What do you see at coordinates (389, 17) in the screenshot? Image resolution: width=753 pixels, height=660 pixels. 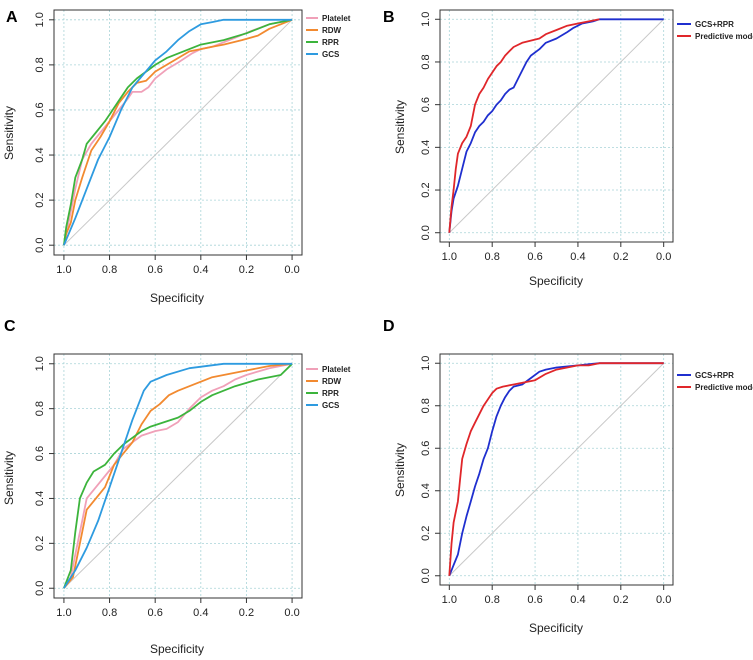 I see `panel-label: B` at bounding box center [389, 17].